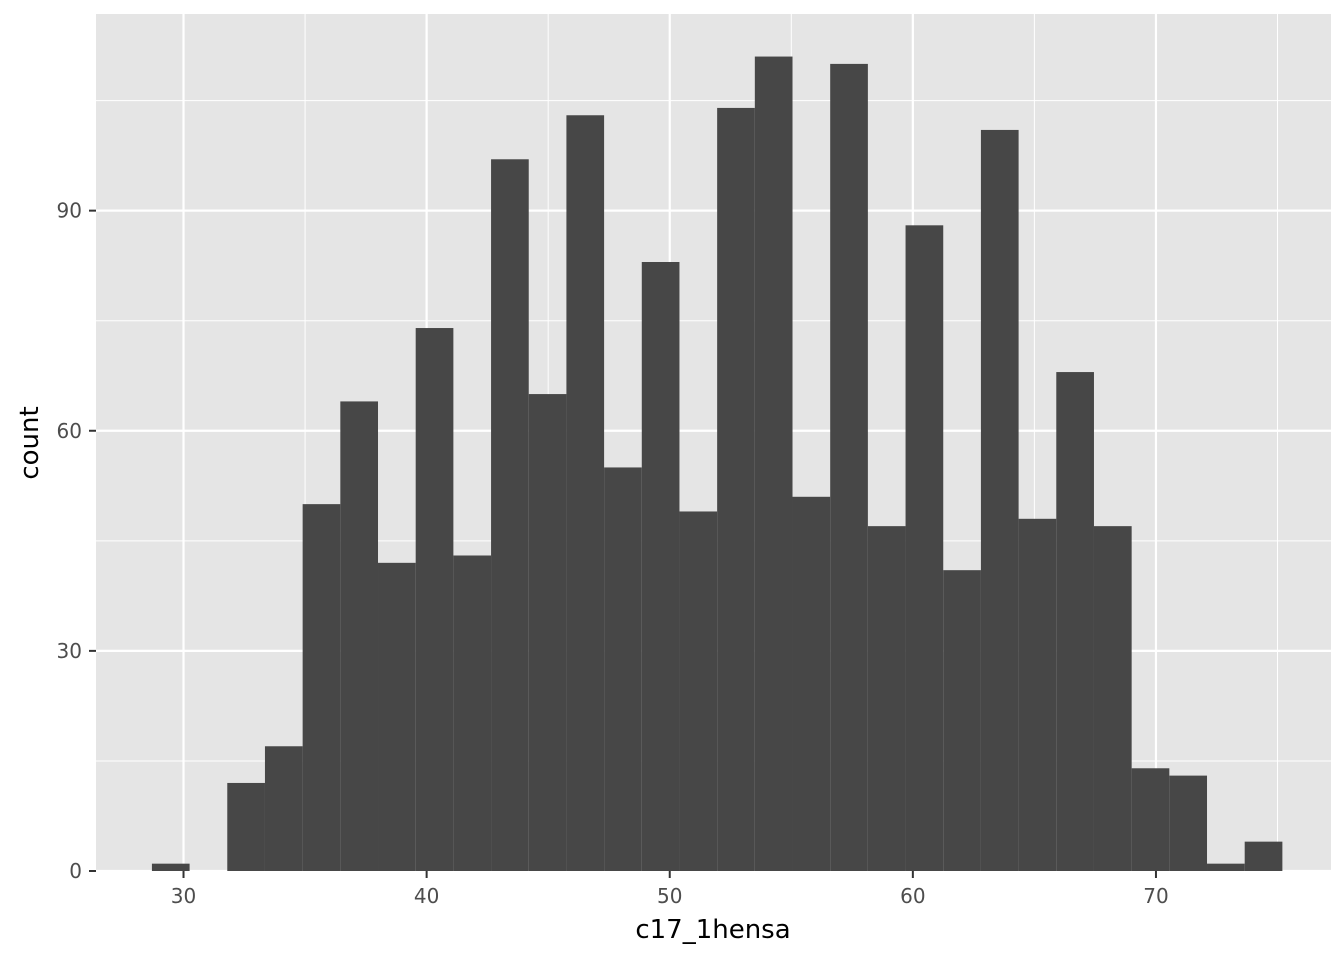 The height and width of the screenshot is (960, 1344). What do you see at coordinates (69, 651) in the screenshot?
I see `y-tick-label: 30` at bounding box center [69, 651].